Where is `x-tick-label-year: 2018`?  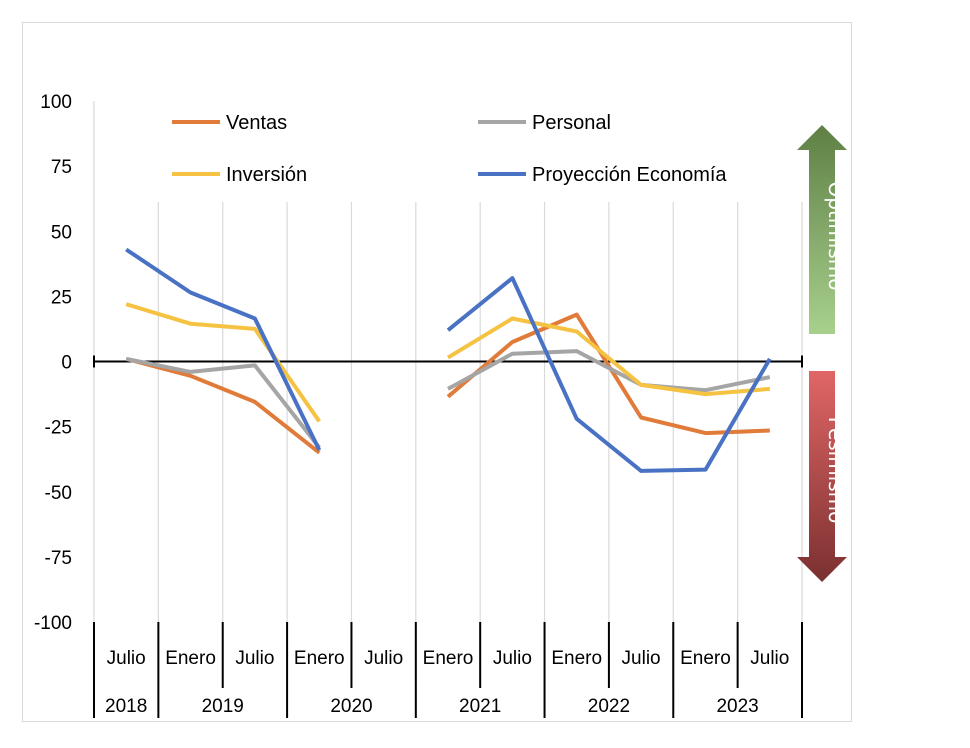 x-tick-label-year: 2018 is located at coordinates (126, 706).